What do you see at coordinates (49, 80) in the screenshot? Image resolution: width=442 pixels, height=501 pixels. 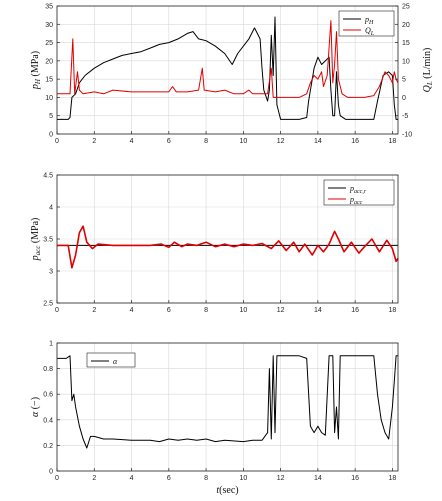 I see `y-tick-label: 15` at bounding box center [49, 80].